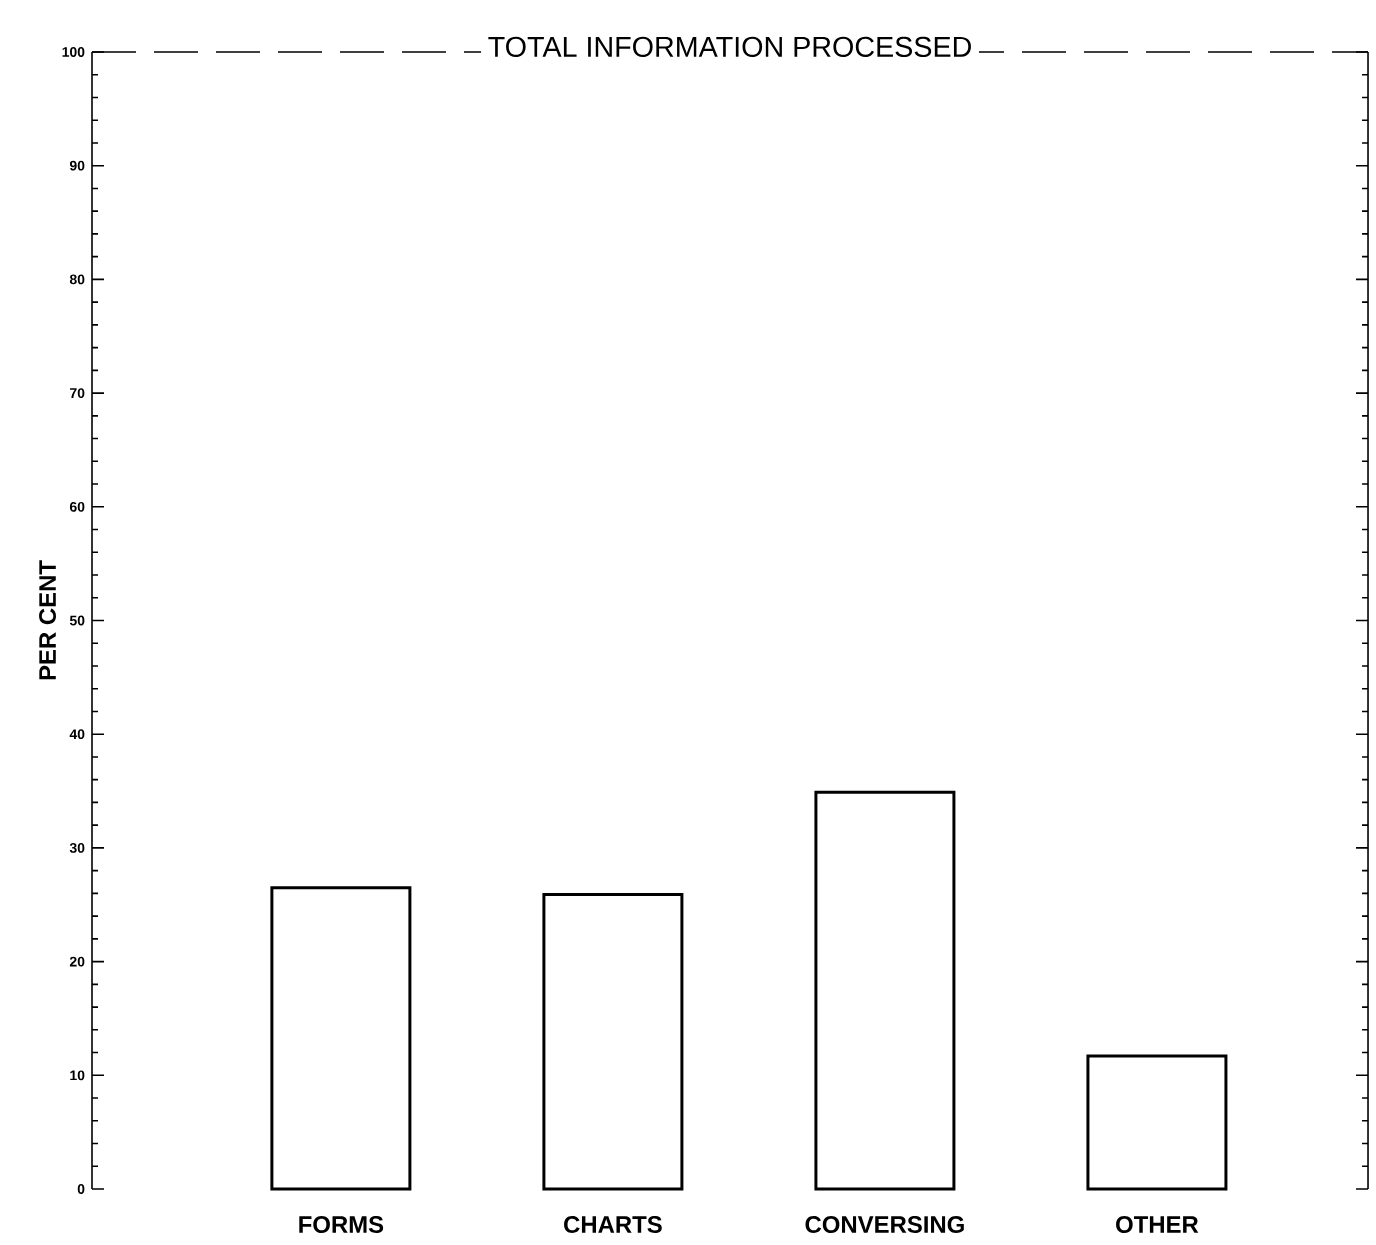 The image size is (1376, 1245). What do you see at coordinates (77, 506) in the screenshot?
I see `y-tick-label: 60` at bounding box center [77, 506].